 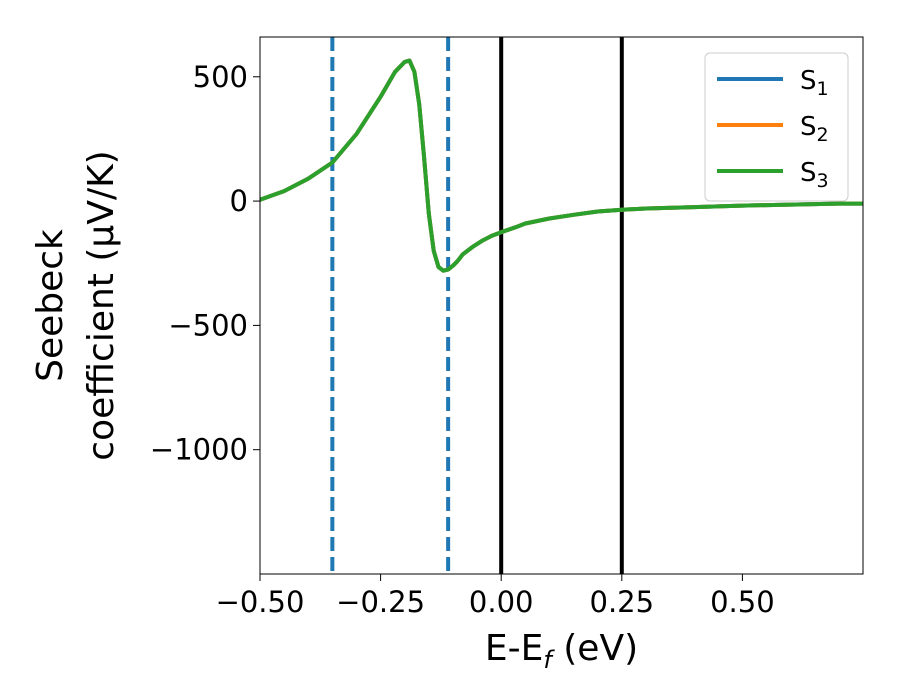 I want to click on legend-label-s3: S3, so click(x=814, y=175).